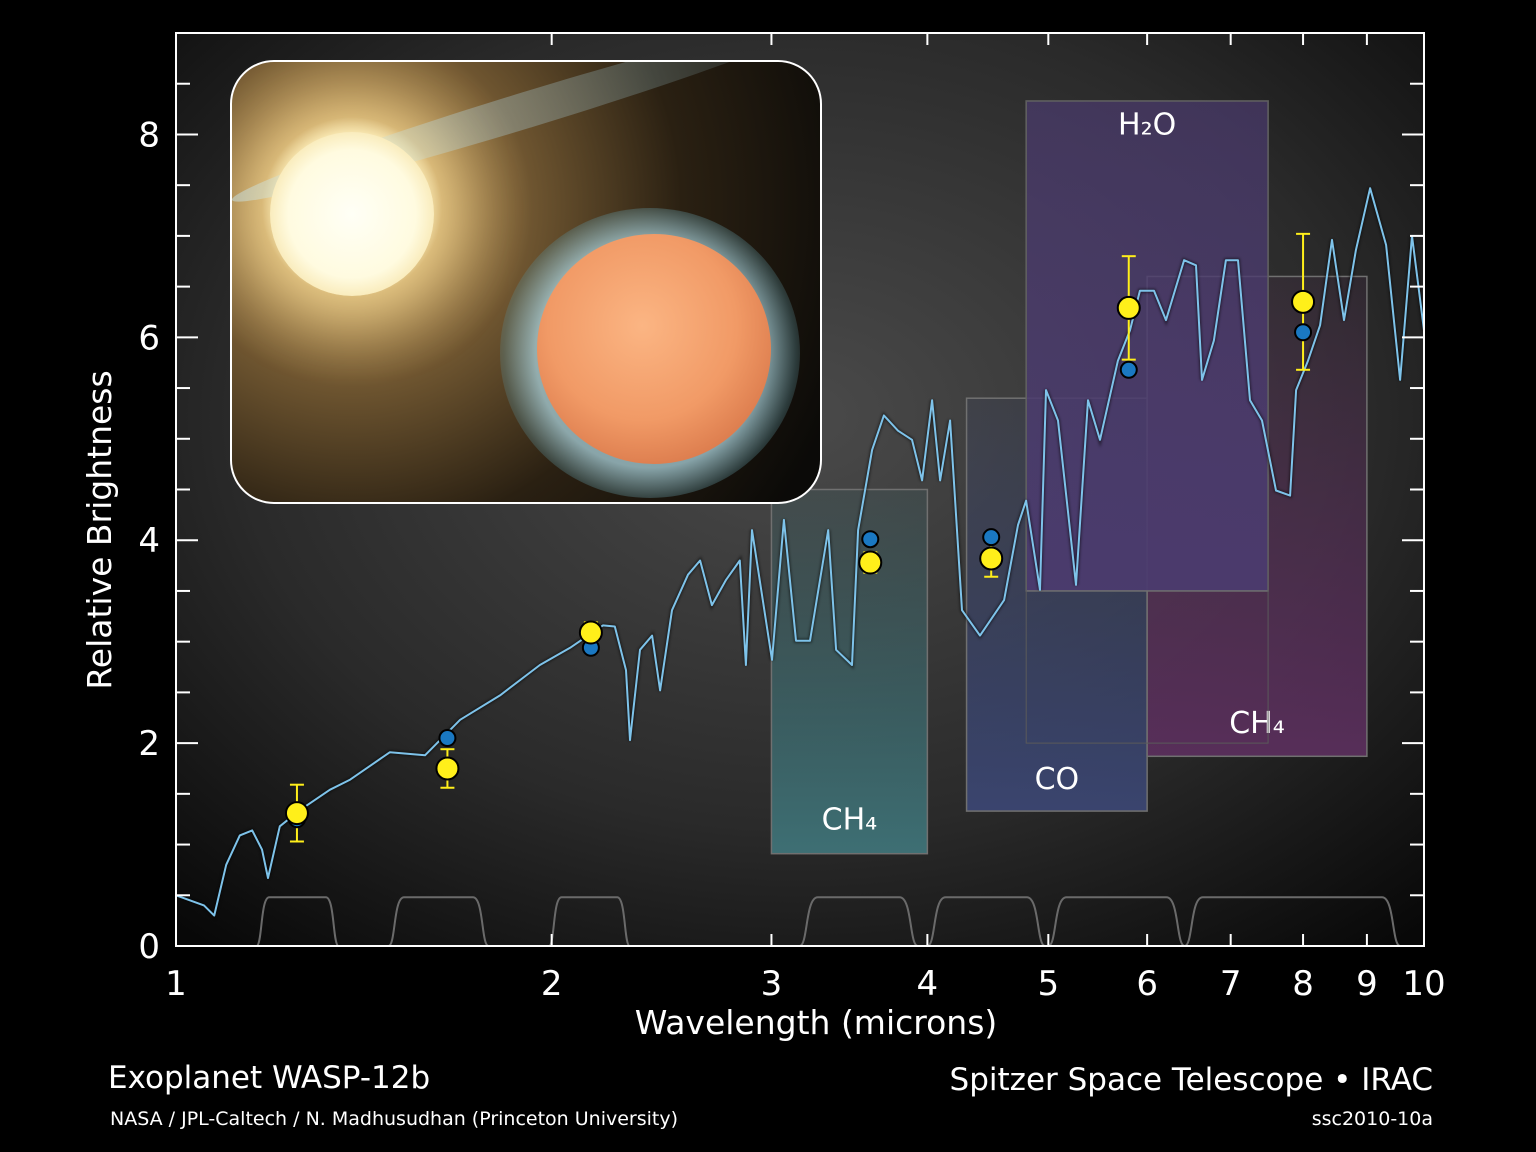 This screenshot has width=1536, height=1152. What do you see at coordinates (1367, 984) in the screenshot?
I see `x-tick-label-8: 9` at bounding box center [1367, 984].